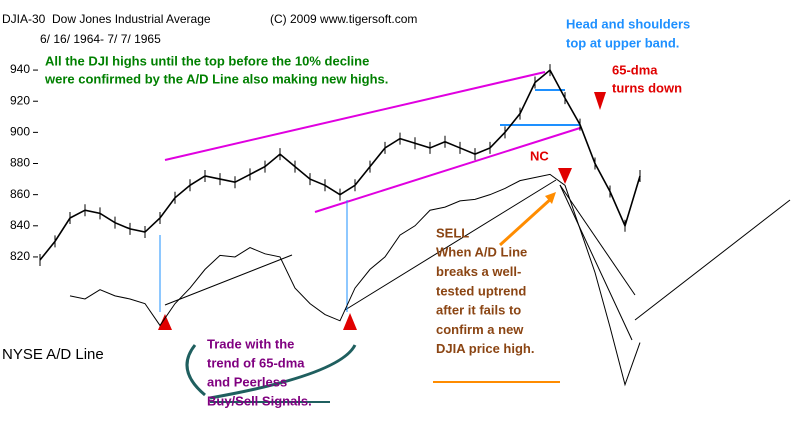 This screenshot has height=422, width=800. Describe the element at coordinates (447, 170) in the screenshot. I see `lower-channel` at that location.